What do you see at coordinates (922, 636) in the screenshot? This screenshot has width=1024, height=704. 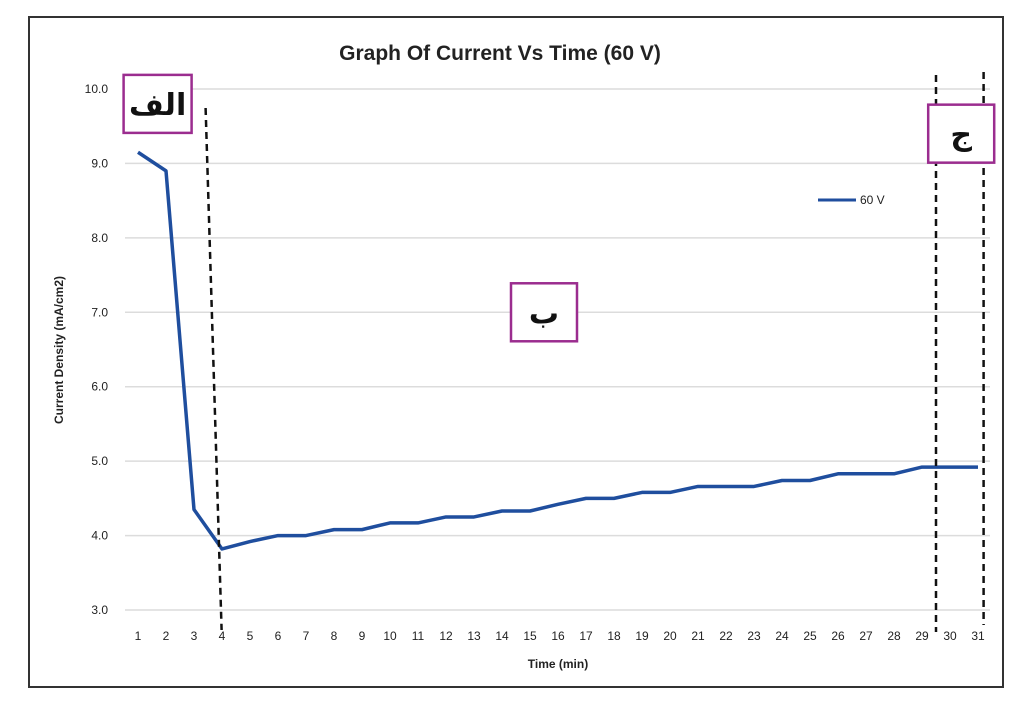 I see `x-tick-label: 29` at bounding box center [922, 636].